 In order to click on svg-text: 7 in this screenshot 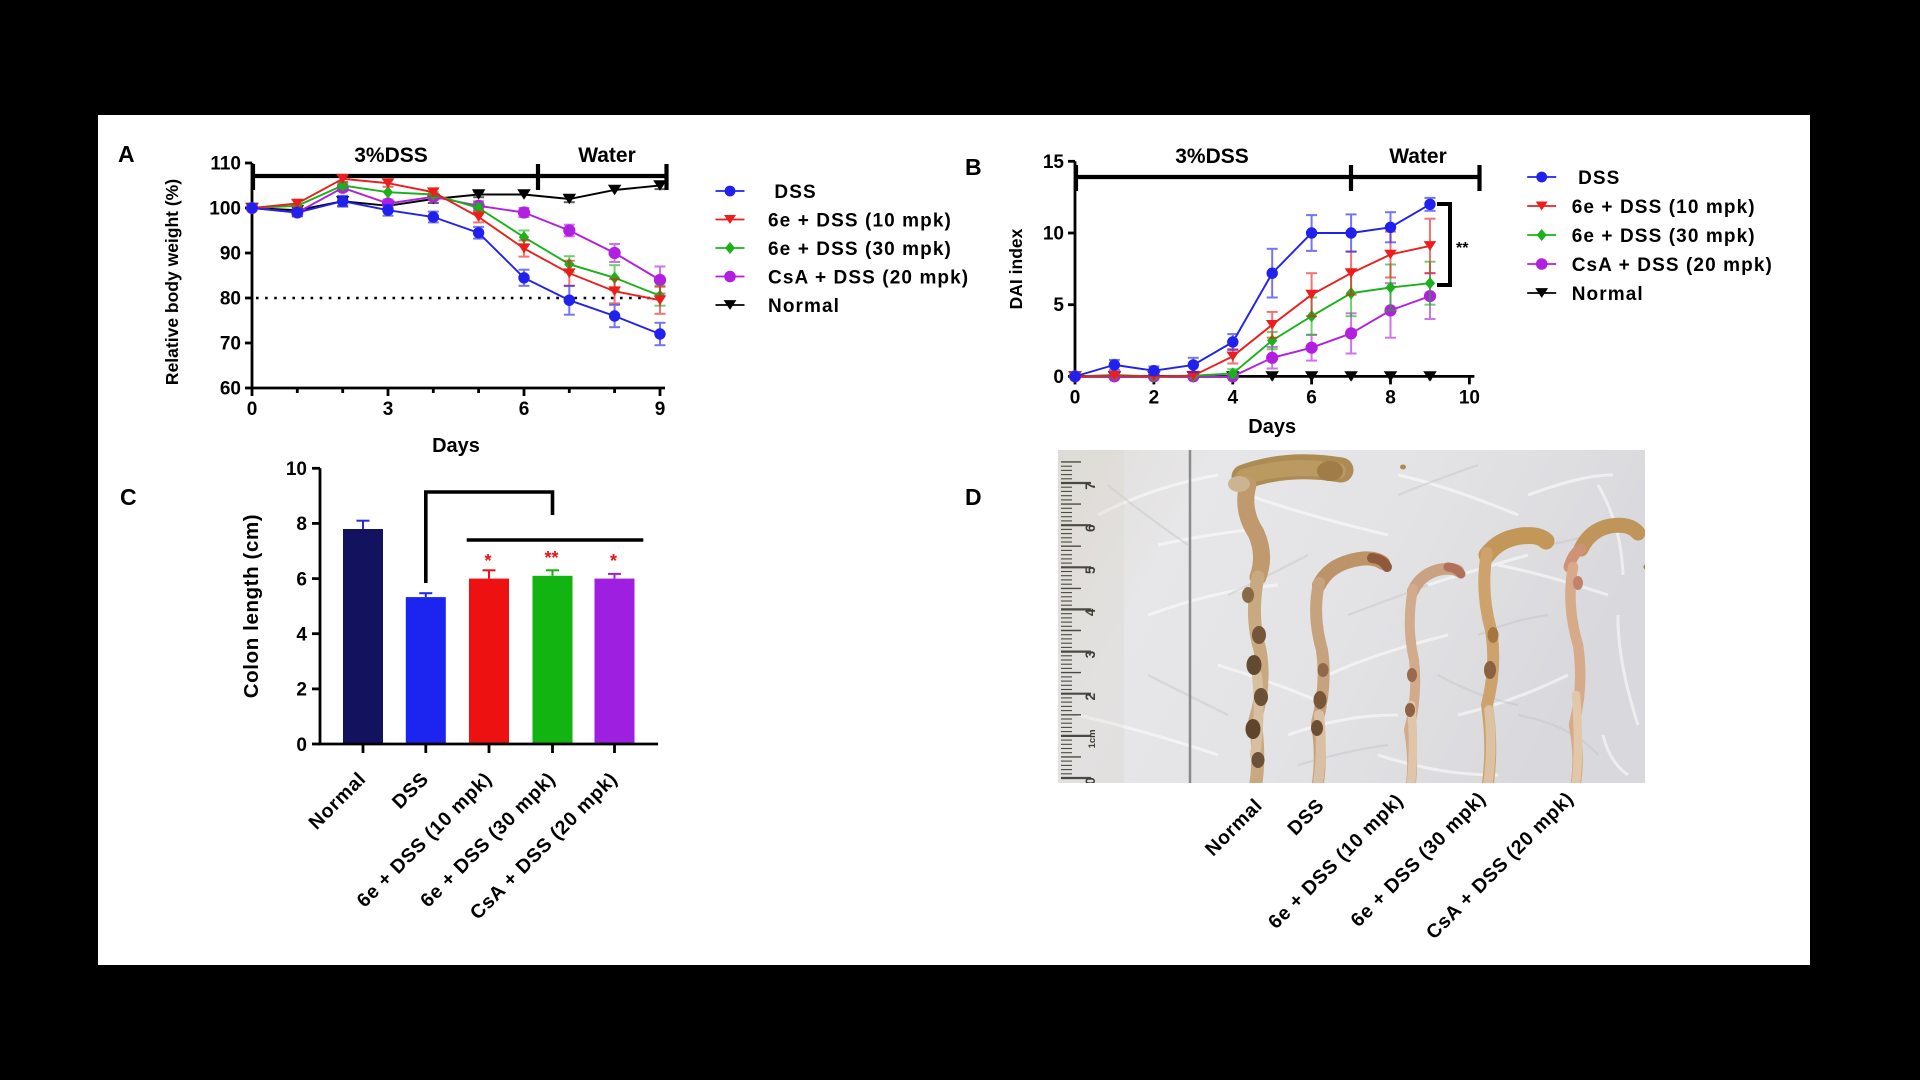, I will do `click(1090, 486)`.